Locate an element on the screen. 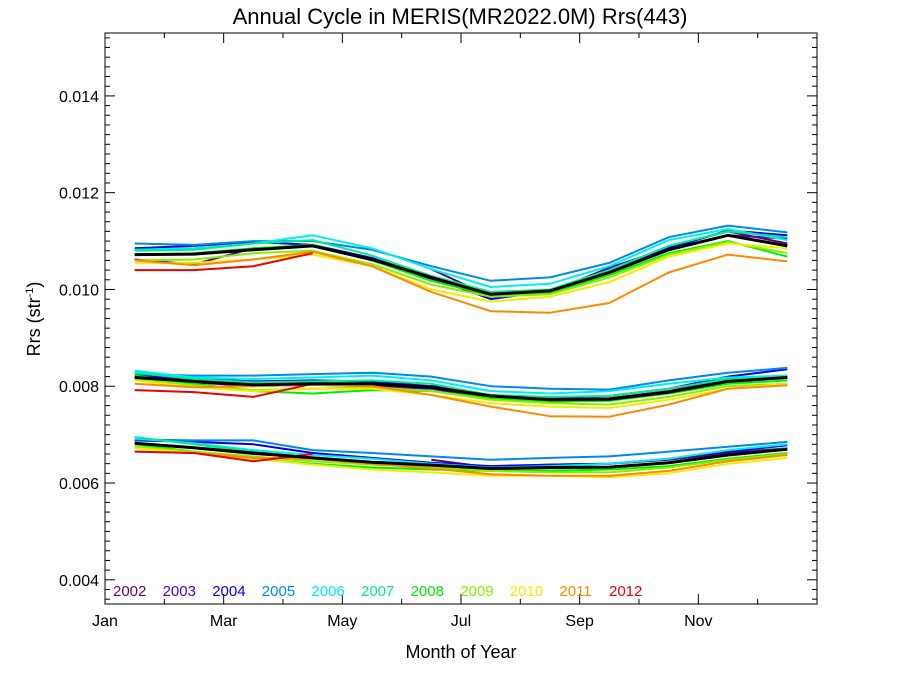 This screenshot has height=675, width=900. legend-item-2012: 2012 is located at coordinates (625, 591).